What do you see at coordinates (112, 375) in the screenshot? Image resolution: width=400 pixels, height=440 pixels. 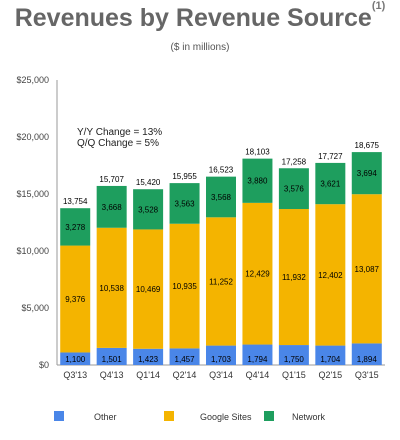 I see `x-tick-label: Q4'13` at bounding box center [112, 375].